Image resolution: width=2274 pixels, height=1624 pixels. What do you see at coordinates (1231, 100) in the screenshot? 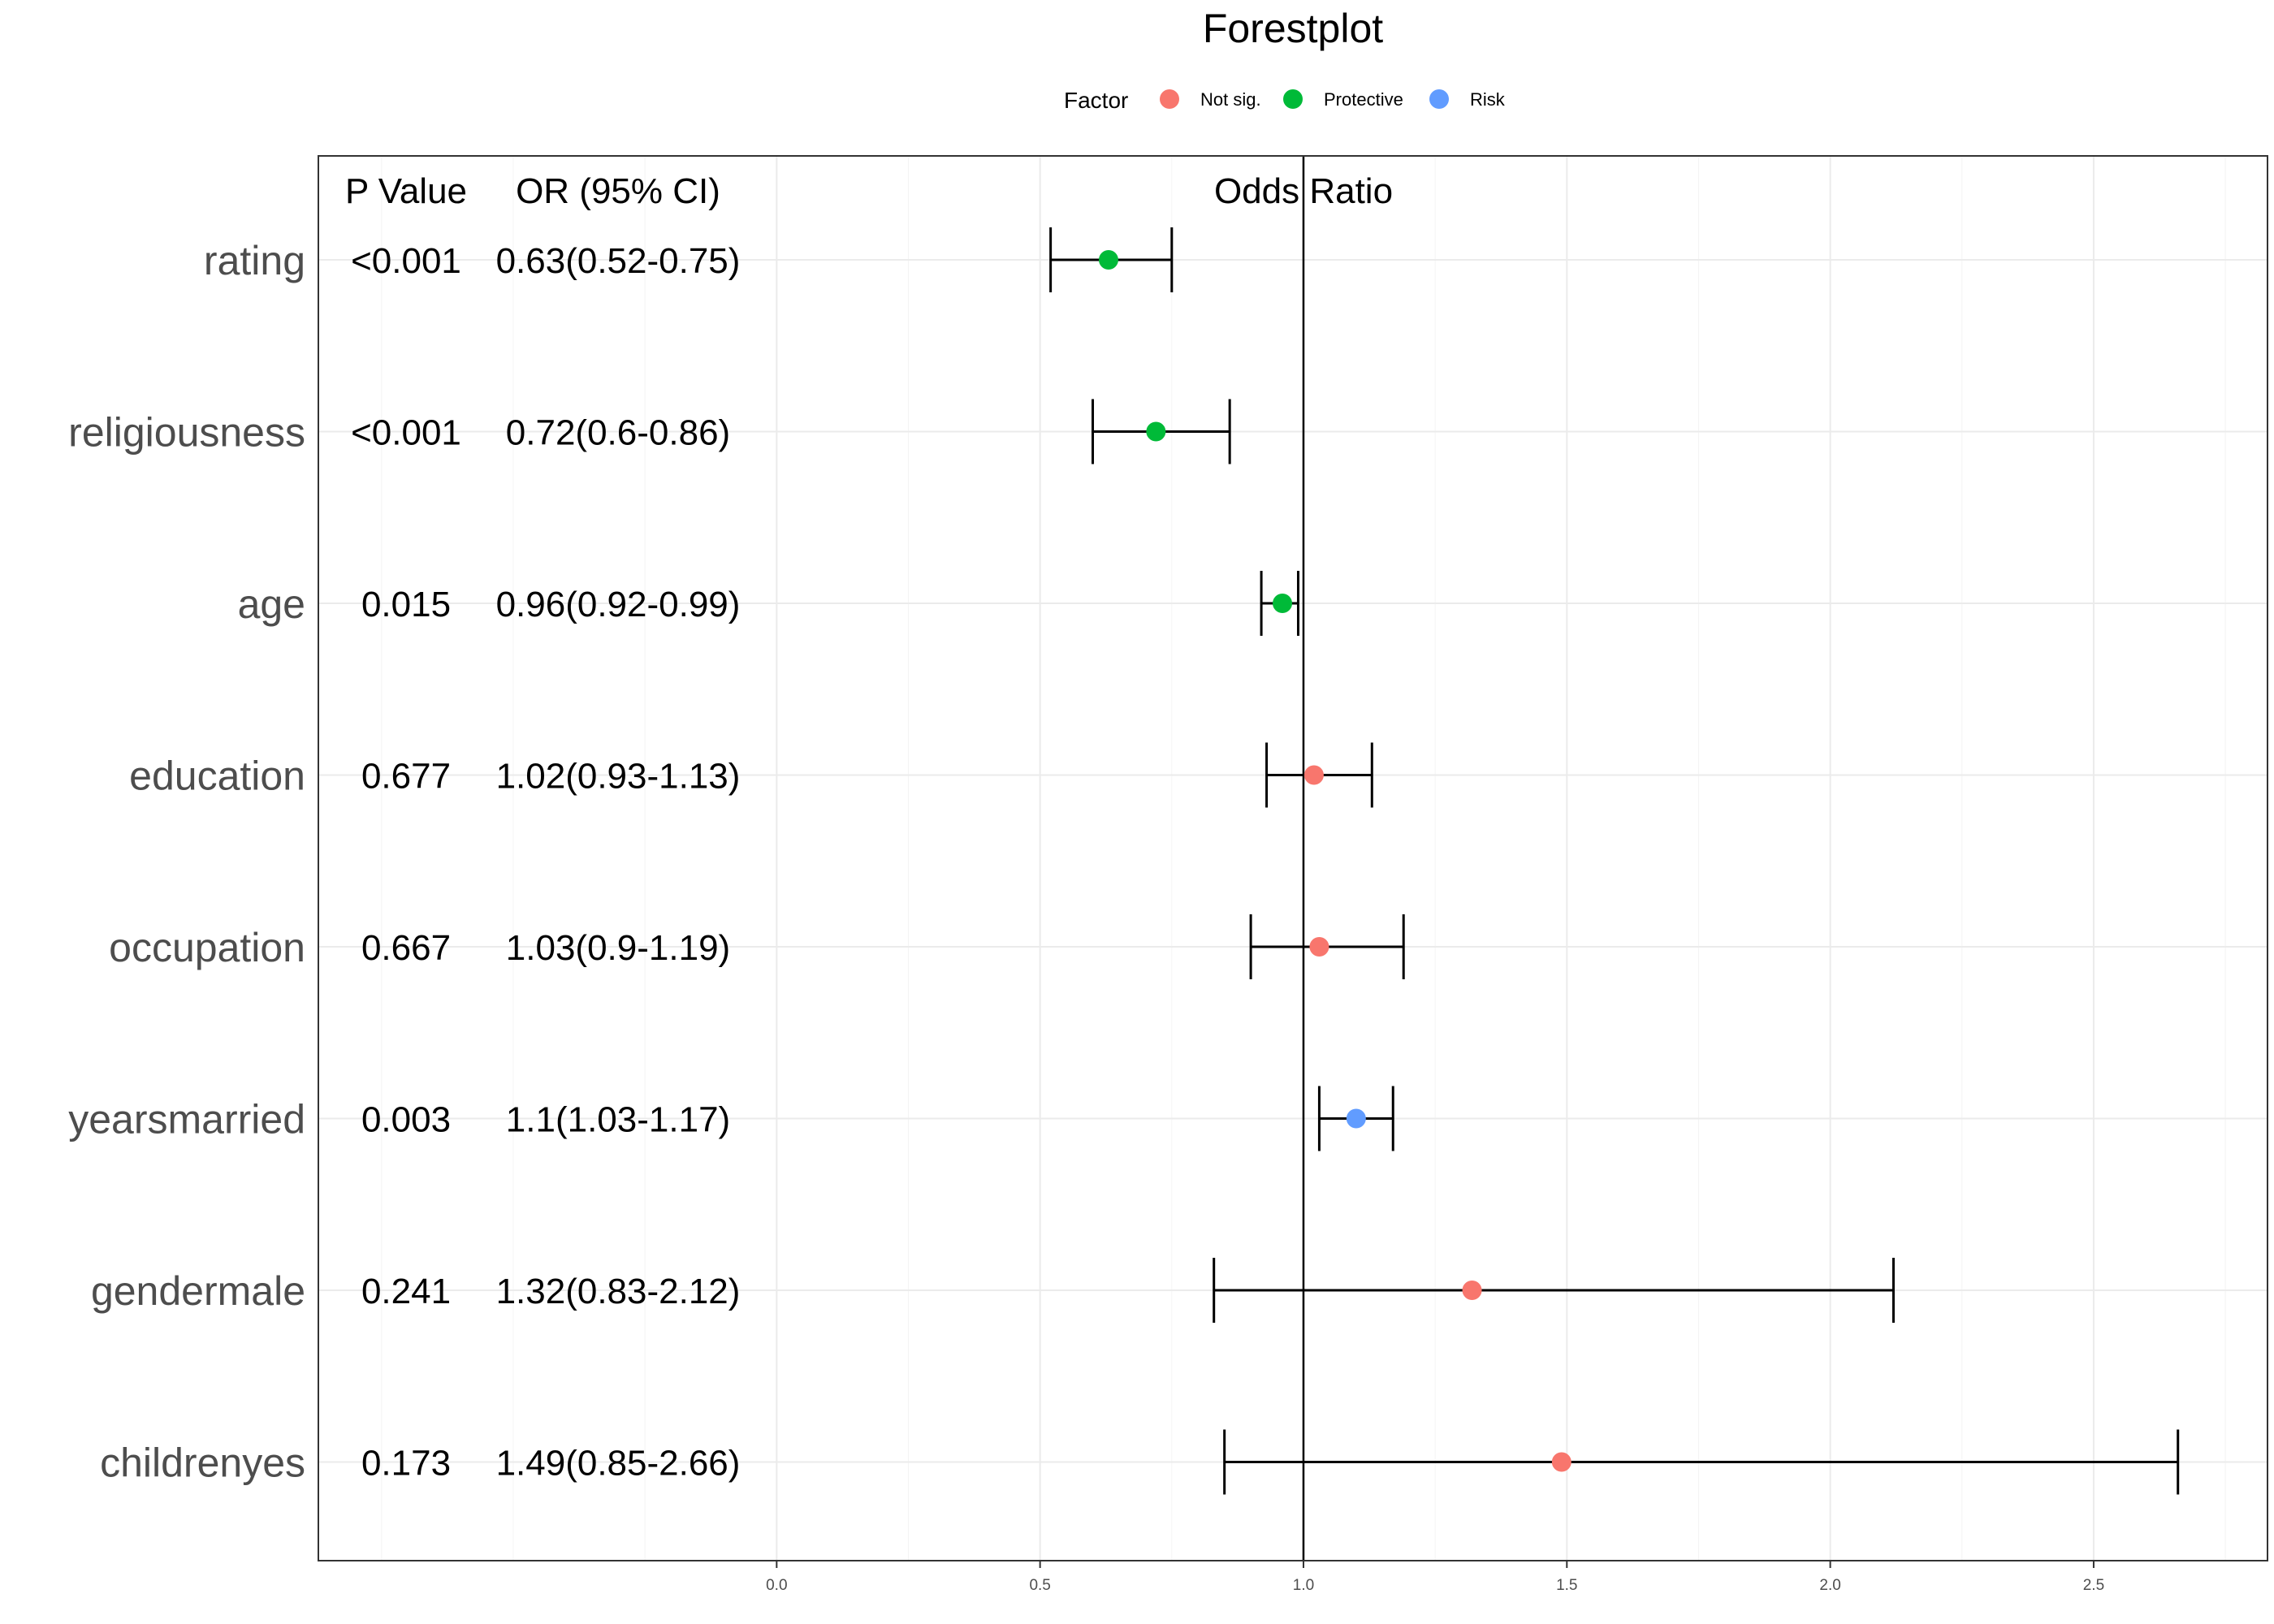
I see `legend-label: Not sig.` at bounding box center [1231, 100].